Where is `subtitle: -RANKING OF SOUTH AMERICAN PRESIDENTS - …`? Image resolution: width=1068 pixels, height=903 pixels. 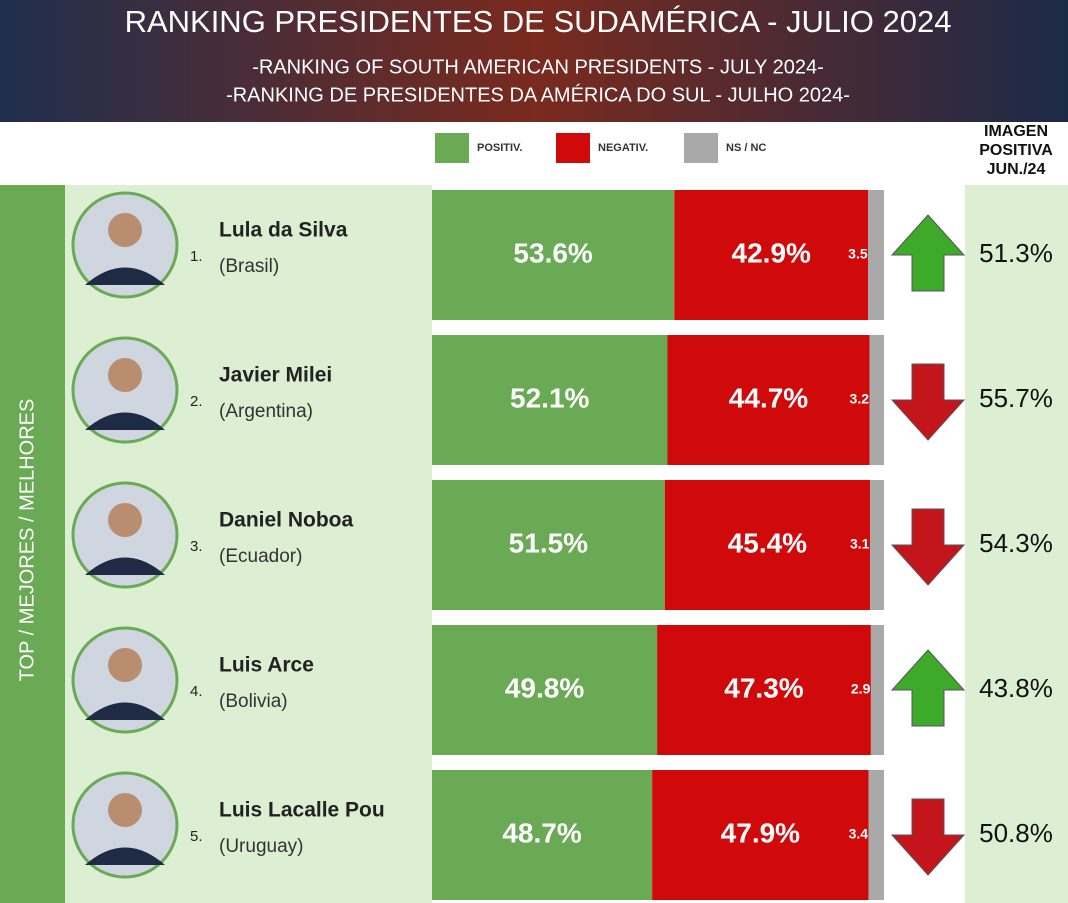 subtitle: -RANKING OF SOUTH AMERICAN PRESIDENTS - … is located at coordinates (538, 67).